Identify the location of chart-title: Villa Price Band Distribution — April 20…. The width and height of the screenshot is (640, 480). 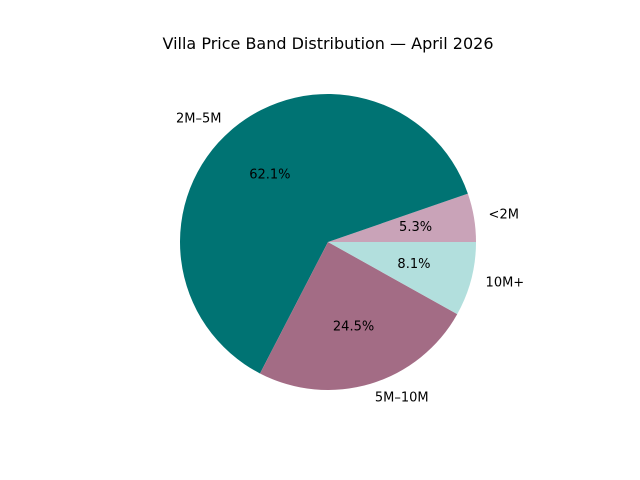
(328, 43).